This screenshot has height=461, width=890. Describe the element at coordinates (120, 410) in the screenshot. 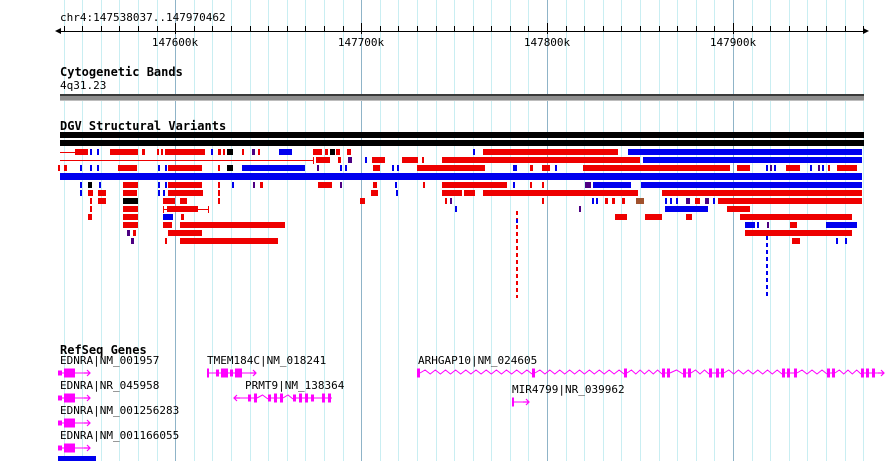

I see `gene-label: EDNRA|NM_001256283` at that location.